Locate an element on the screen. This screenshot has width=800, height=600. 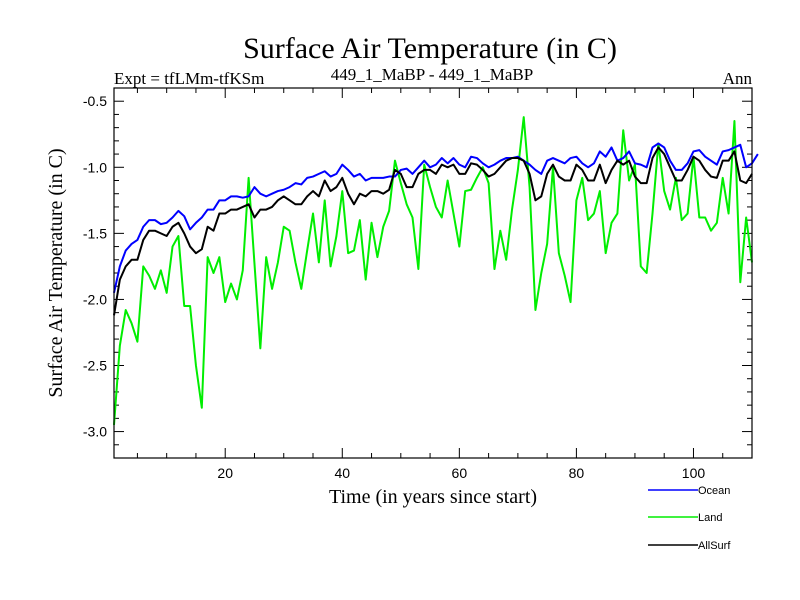
y-tick-label: -2.5 is located at coordinates (95, 366).